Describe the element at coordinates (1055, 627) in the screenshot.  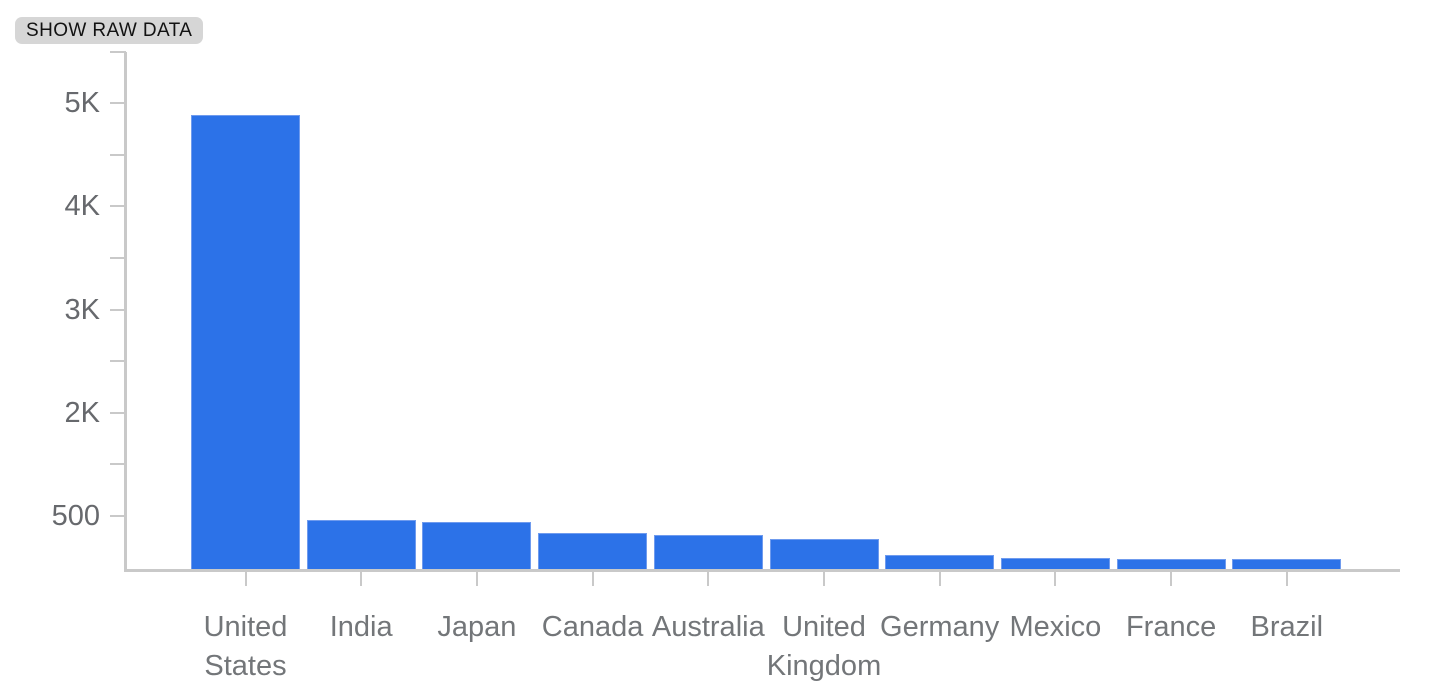
I see `x-axis-label-mexico: Mexico` at that location.